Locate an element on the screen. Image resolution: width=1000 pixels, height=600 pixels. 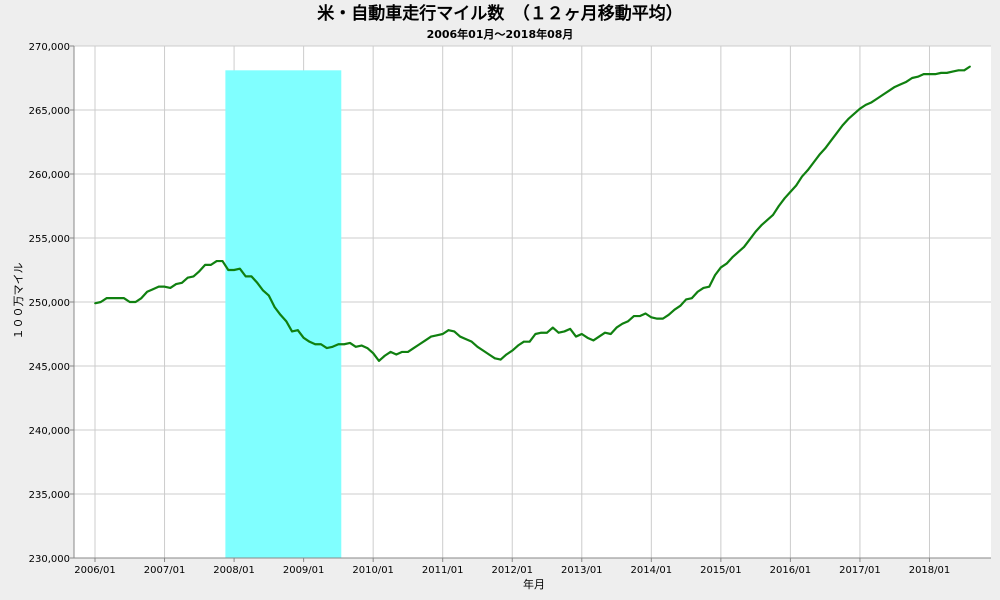
y-tick-label: 235,000 is located at coordinates (49, 495).